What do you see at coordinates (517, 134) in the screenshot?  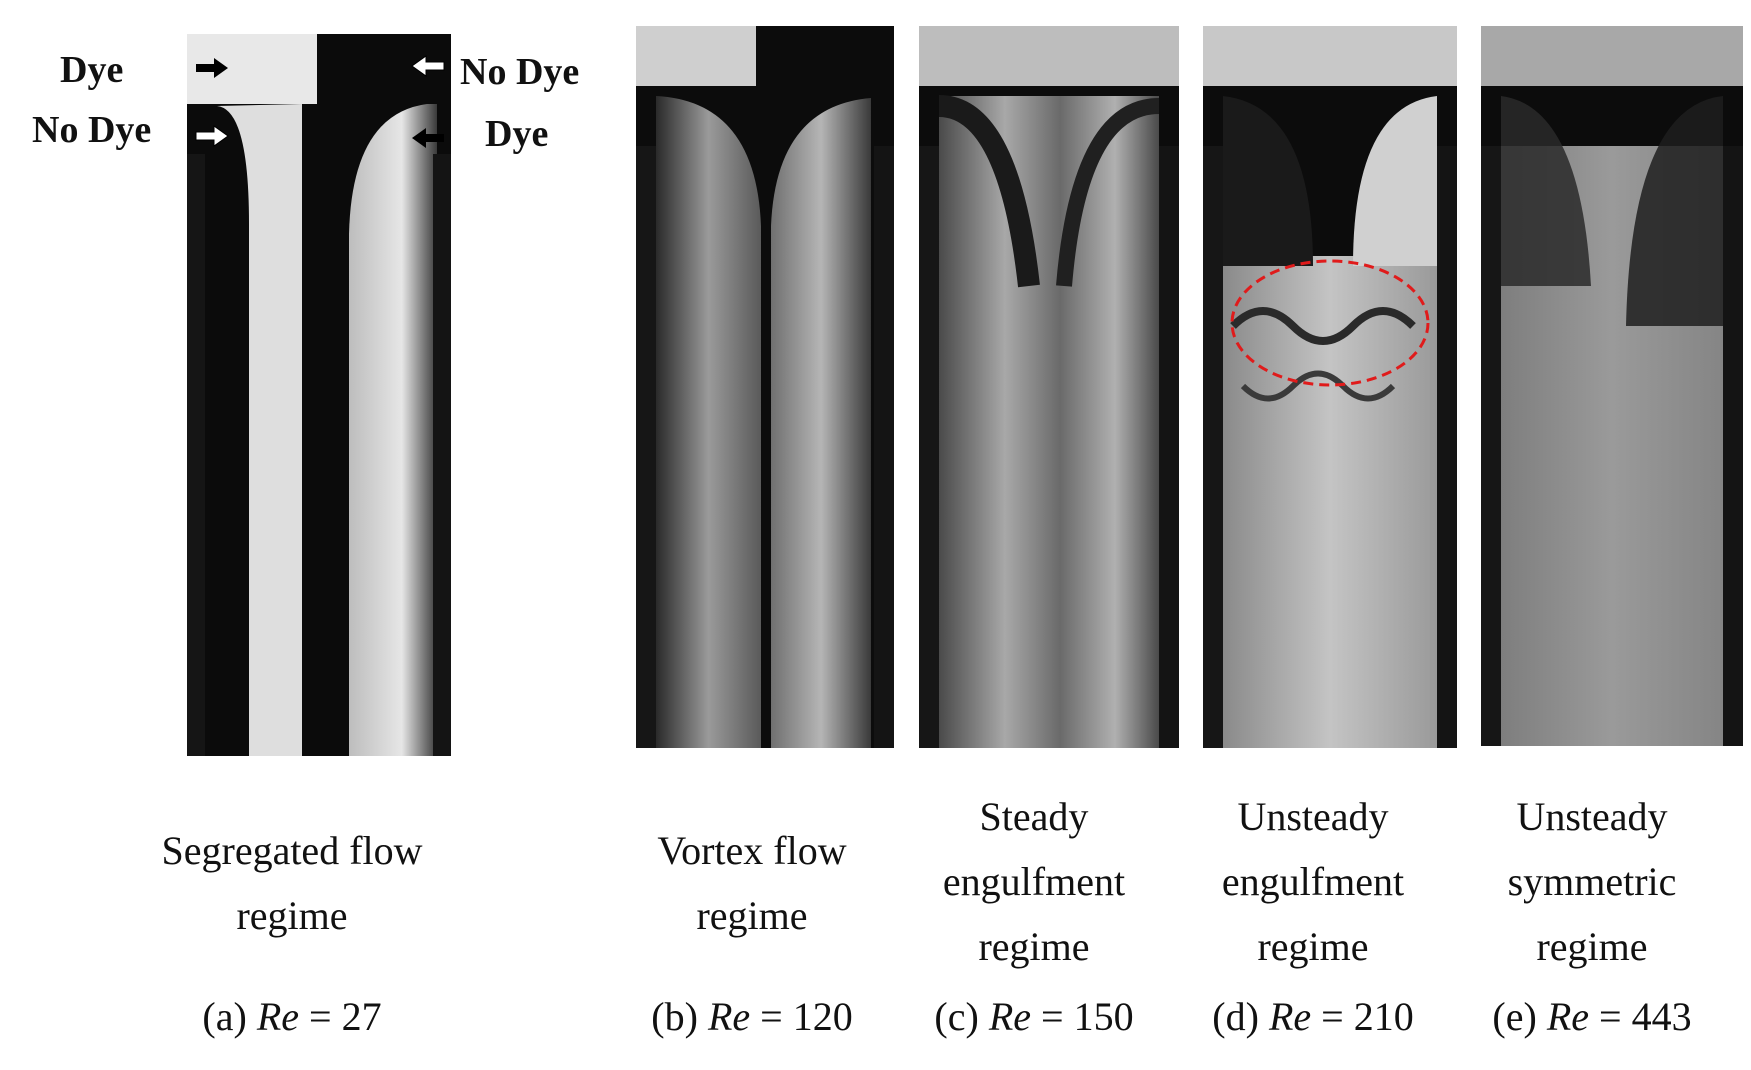 I see `label-right-dye: Dye` at bounding box center [517, 134].